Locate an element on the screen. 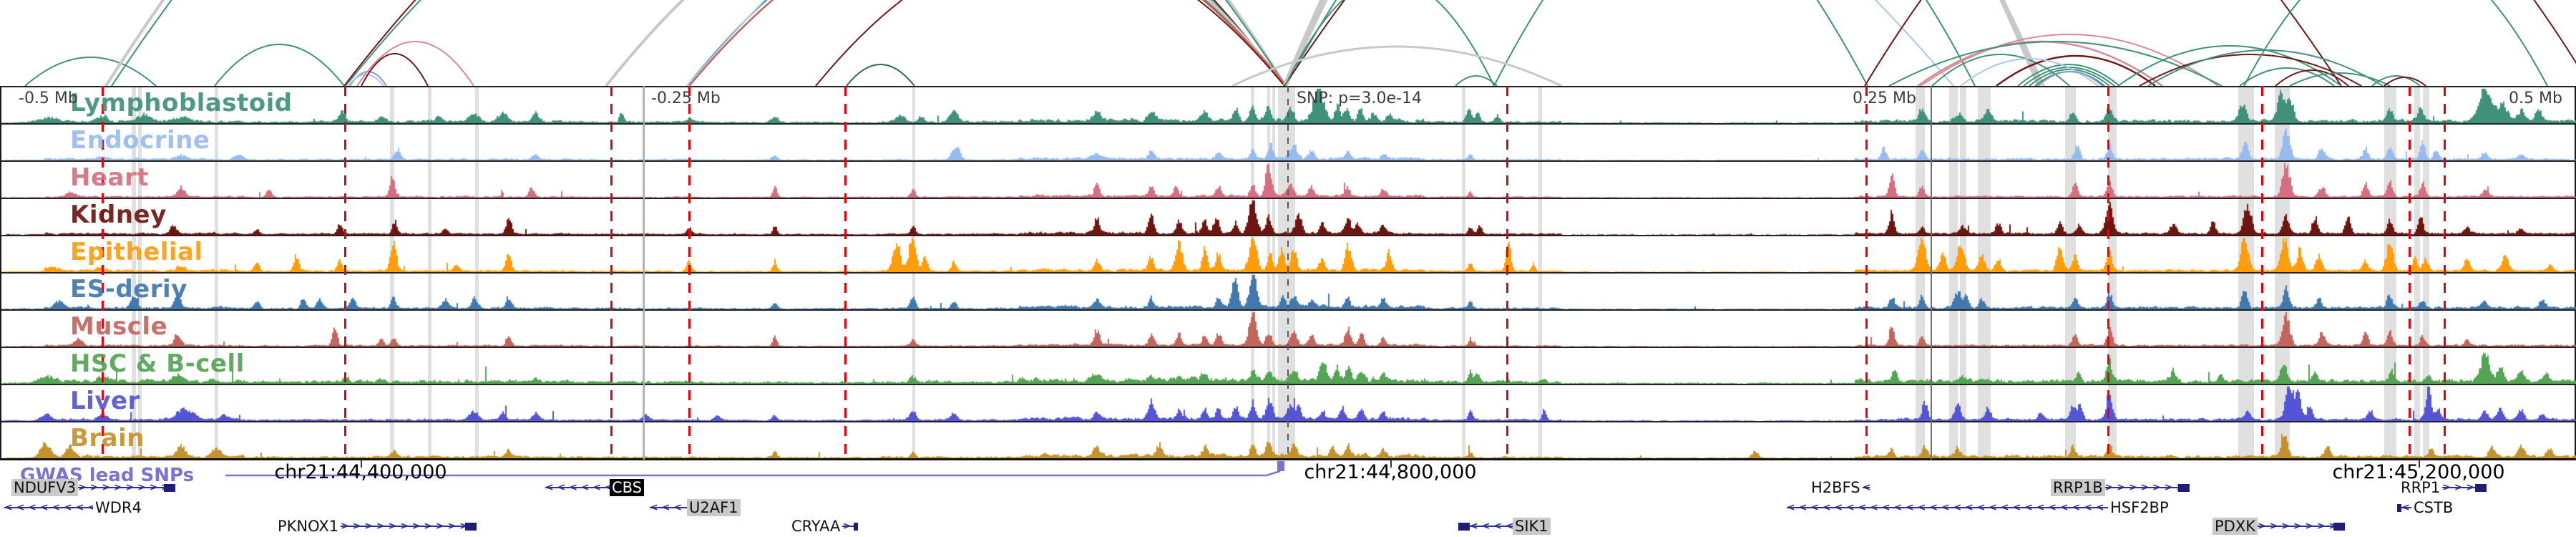  gene-cbs: < < < < < < <CBS is located at coordinates (595, 487).